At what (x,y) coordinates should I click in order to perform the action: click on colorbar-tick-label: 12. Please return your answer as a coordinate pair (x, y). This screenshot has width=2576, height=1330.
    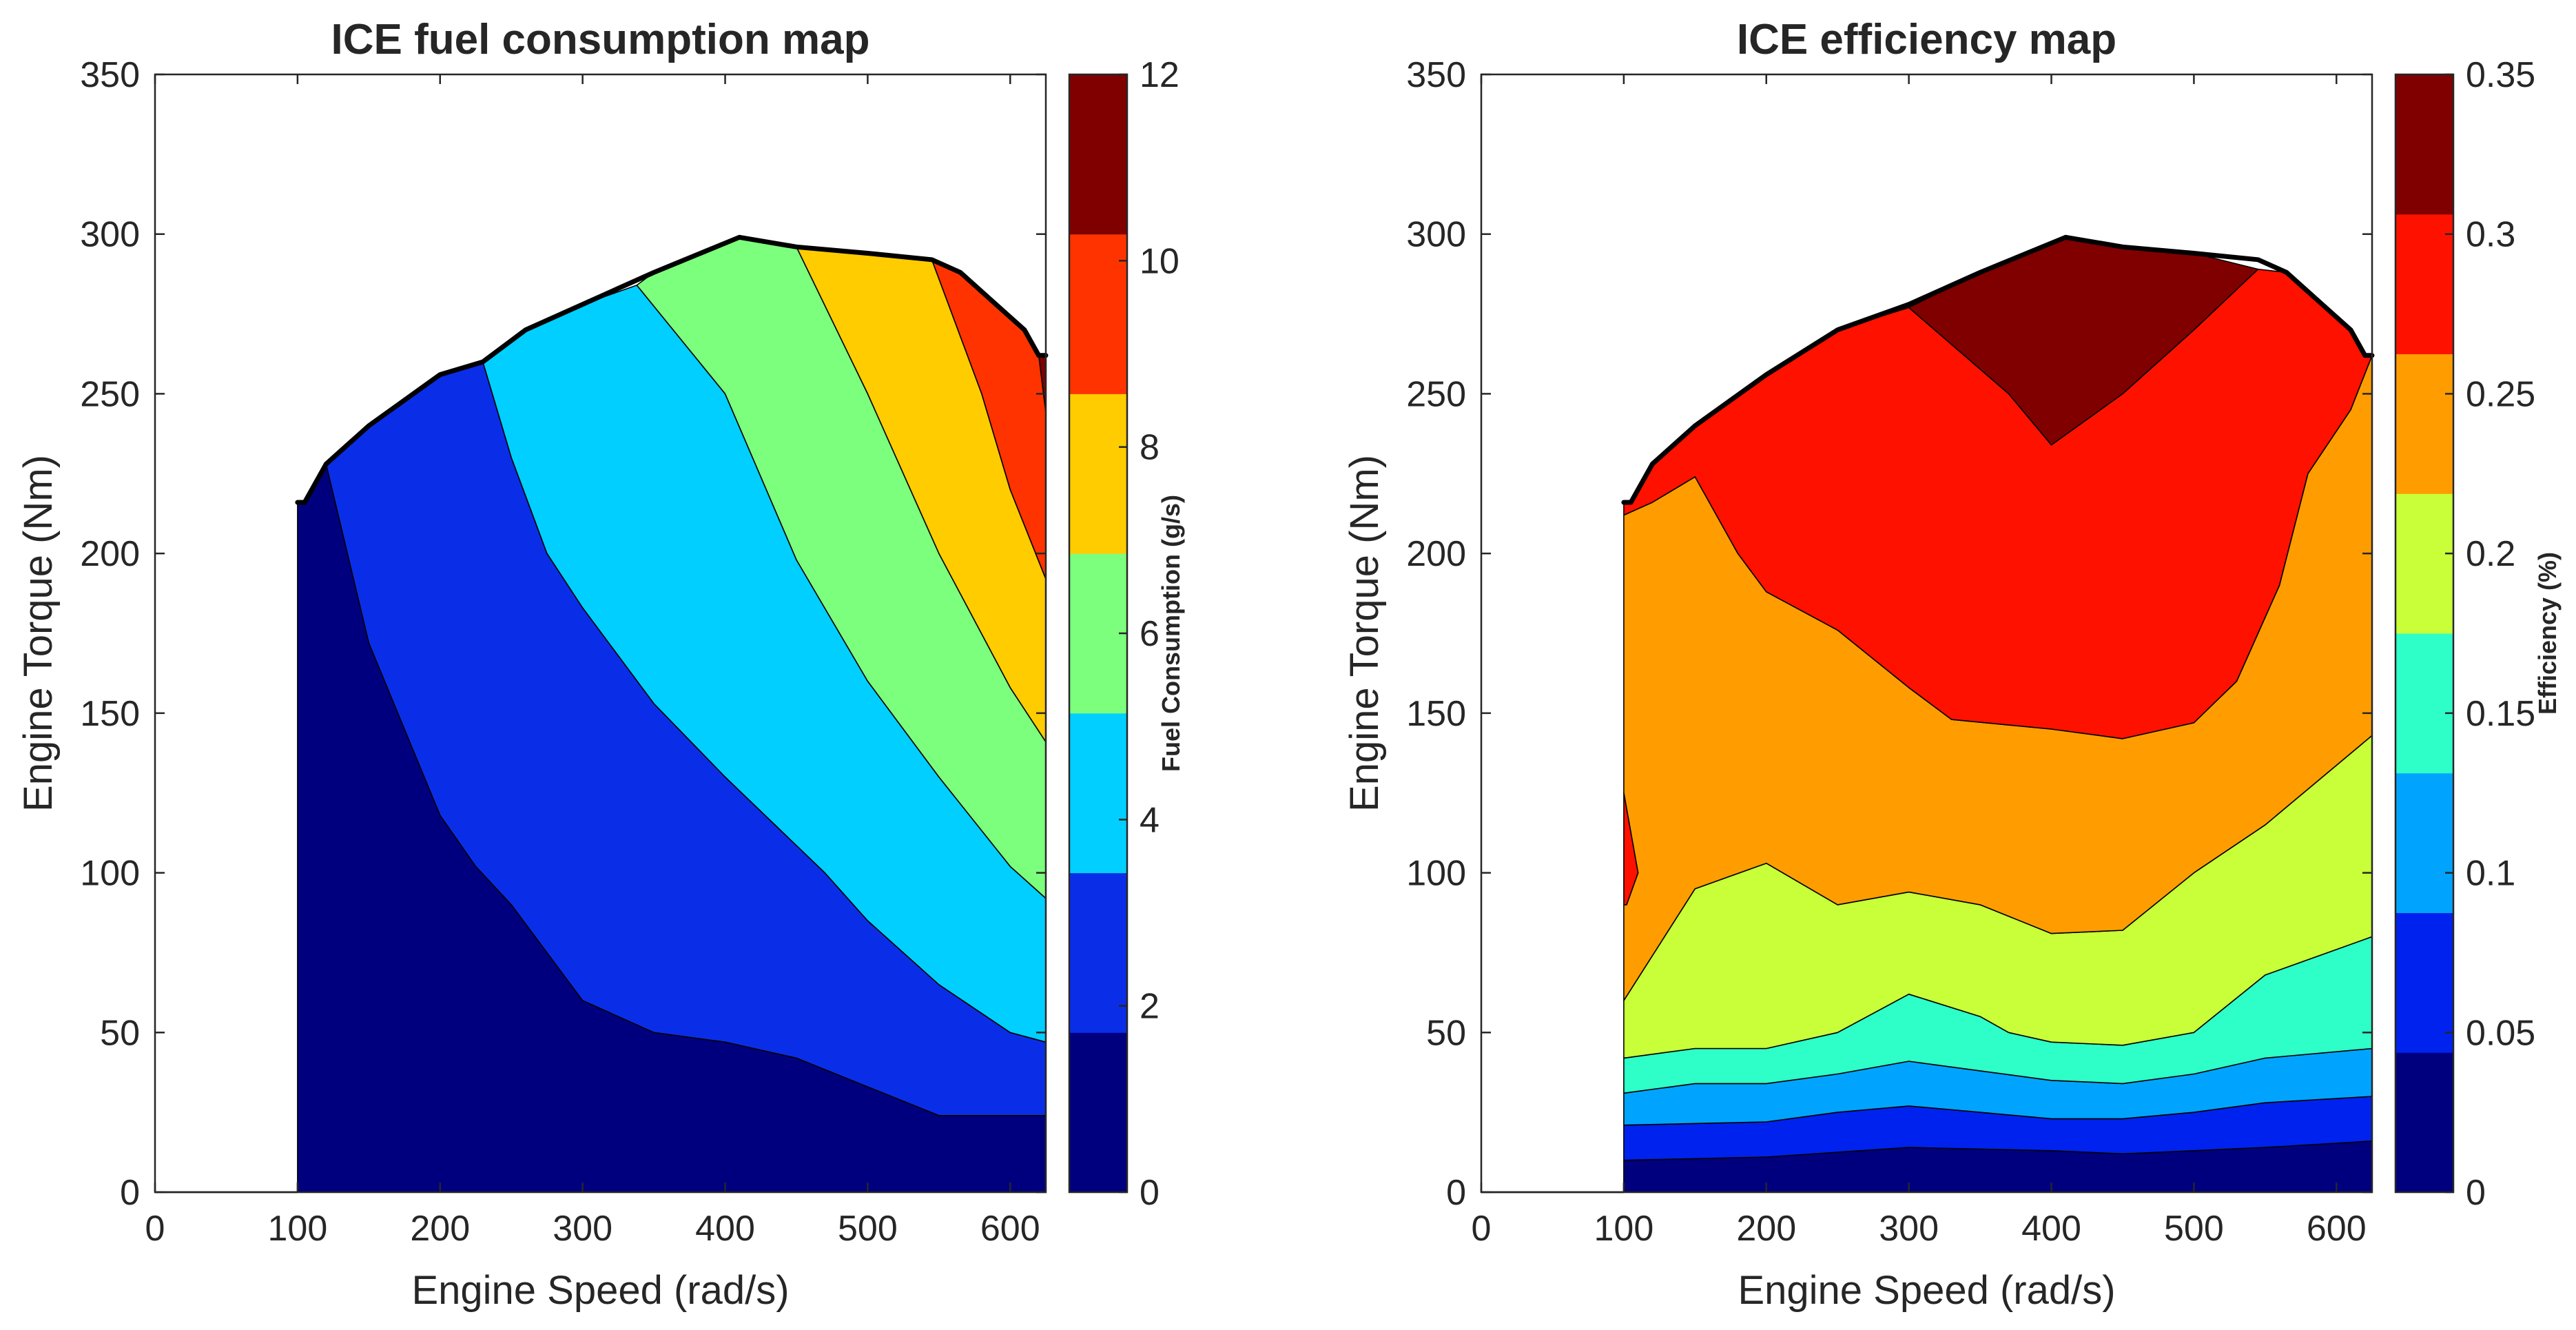
    Looking at the image, I should click on (1159, 75).